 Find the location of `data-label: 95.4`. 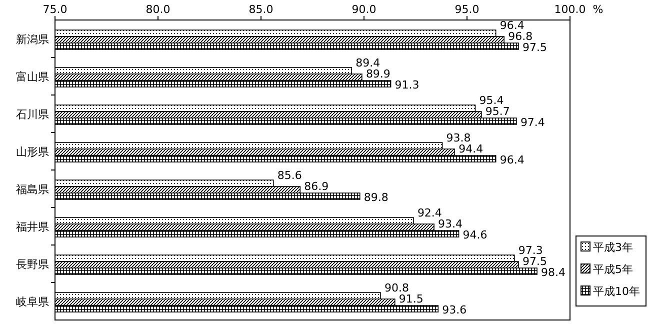

data-label: 95.4 is located at coordinates (491, 100).